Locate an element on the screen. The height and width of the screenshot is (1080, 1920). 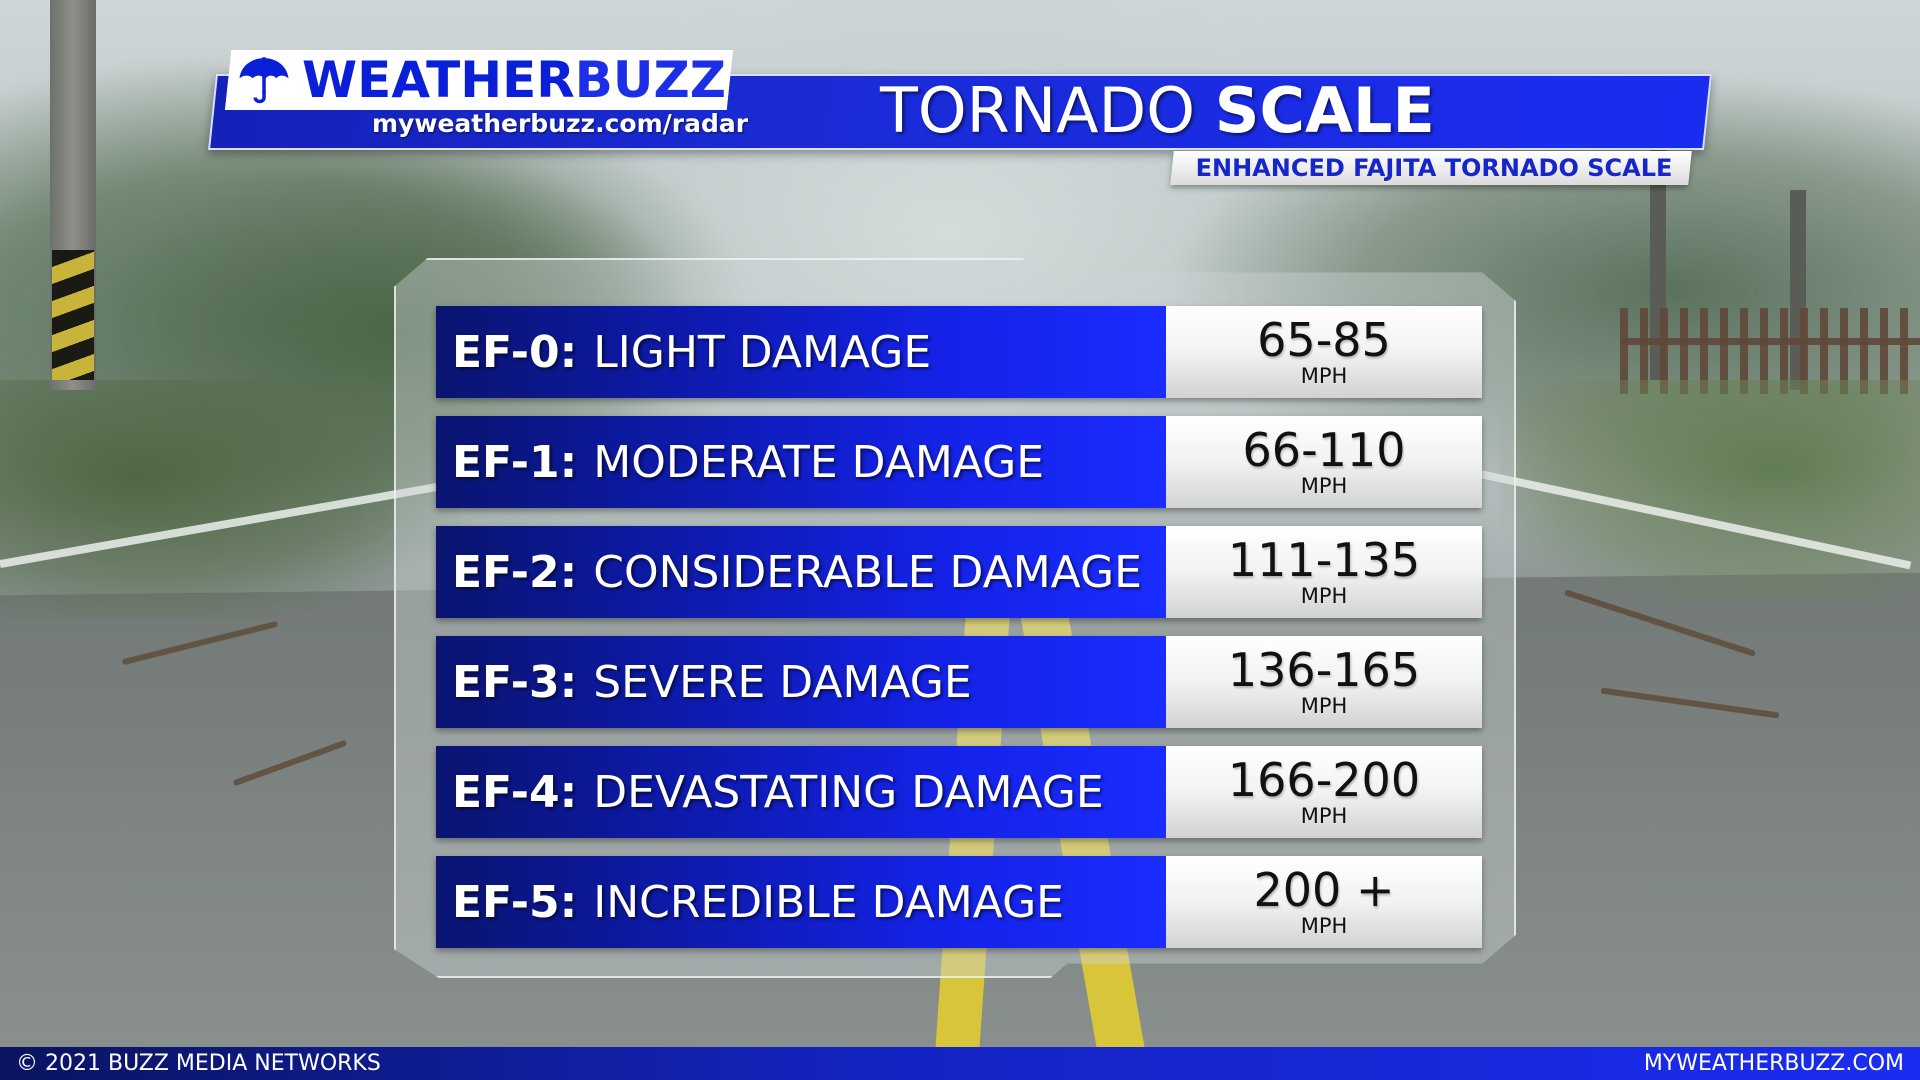
wind-speed-cell: 66-110 MPH is located at coordinates (1324, 462).